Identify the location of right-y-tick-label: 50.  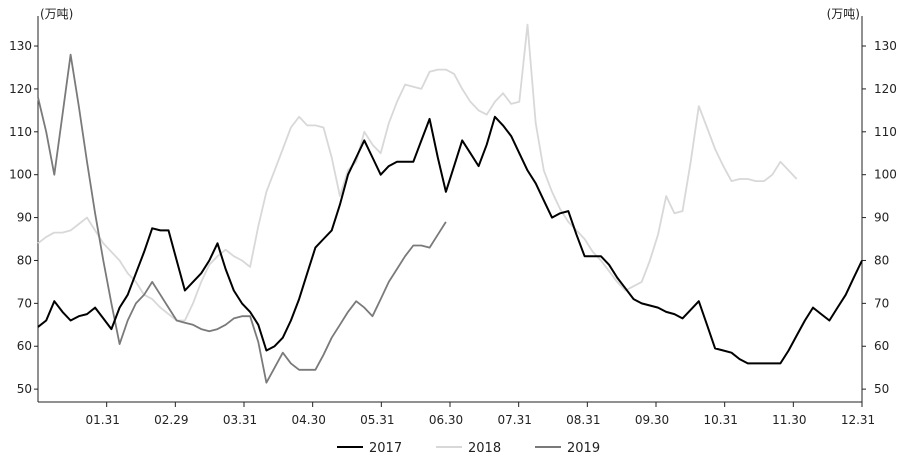
(881, 389).